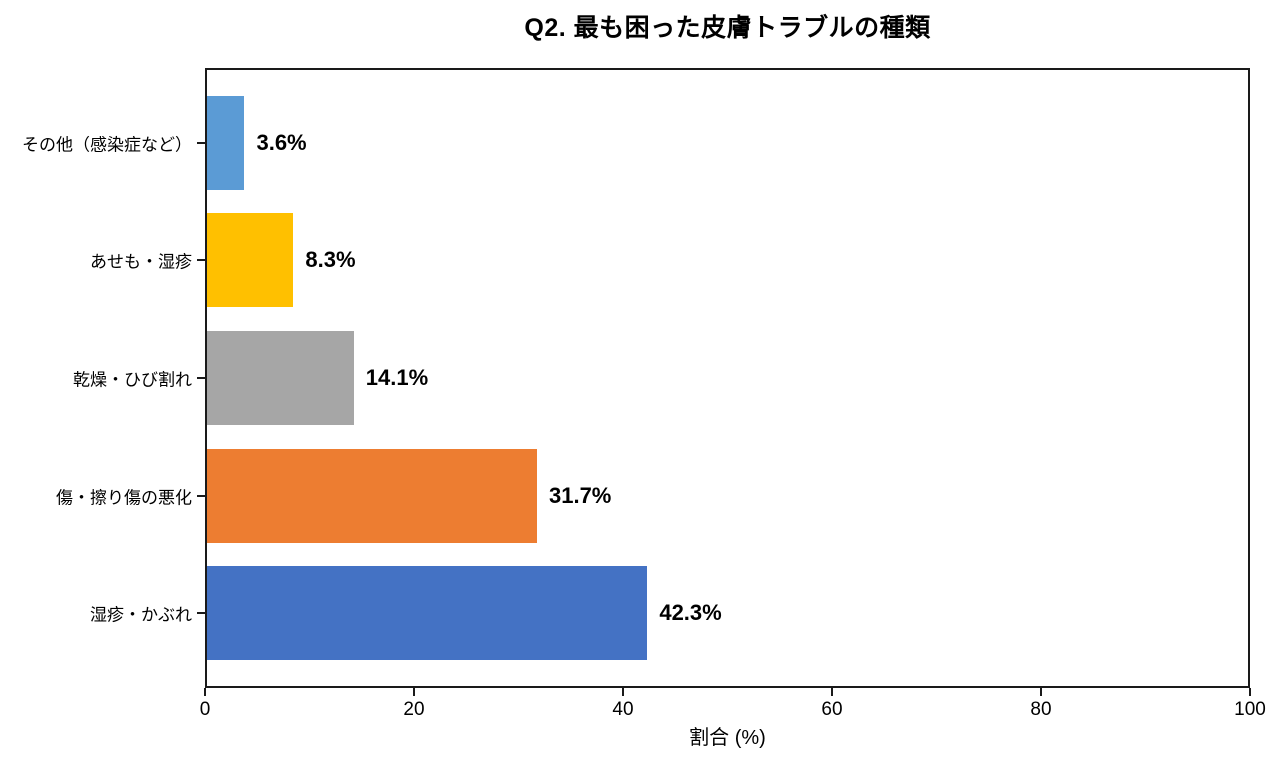 The image size is (1280, 759). What do you see at coordinates (427, 613) in the screenshot?
I see `bar-湿疹・かぶれ` at bounding box center [427, 613].